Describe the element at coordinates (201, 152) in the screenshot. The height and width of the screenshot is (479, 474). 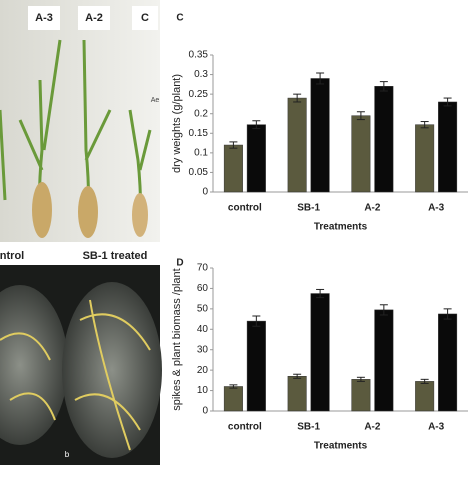
I see `y-tick-label: 0.1` at that location.